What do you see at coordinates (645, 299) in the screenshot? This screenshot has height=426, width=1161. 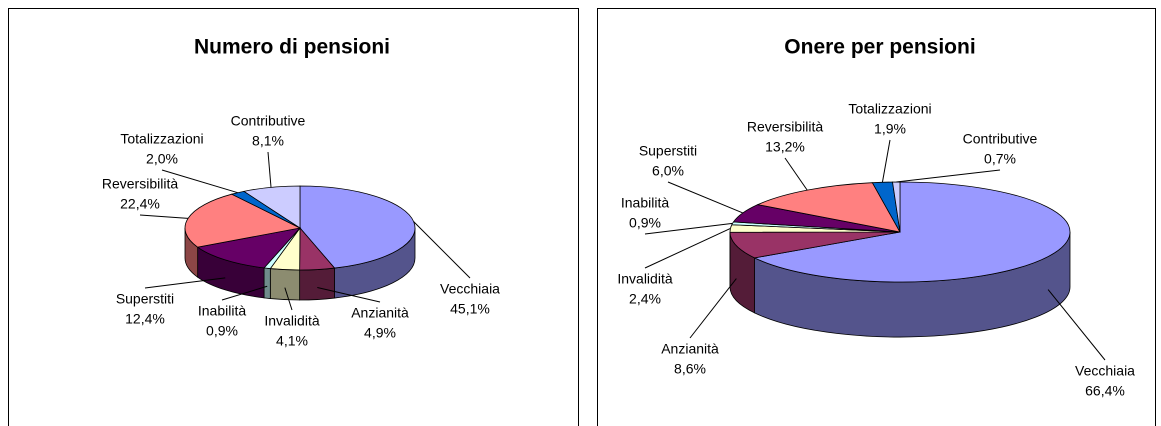 I see `slice-value-label: 2,4%` at bounding box center [645, 299].